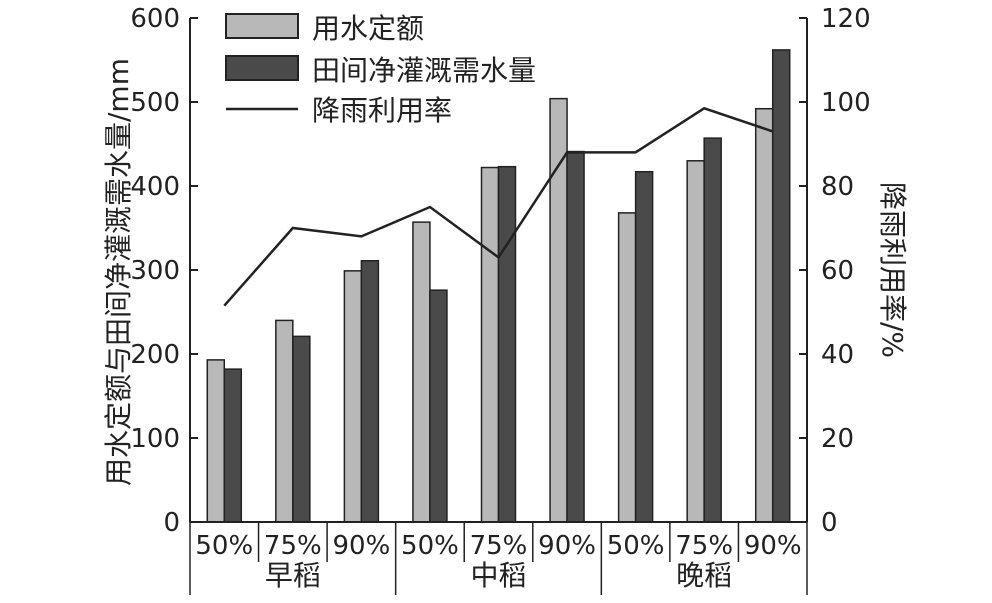 The image size is (992, 603). I want to click on left-tick-label: 300, so click(155, 271).